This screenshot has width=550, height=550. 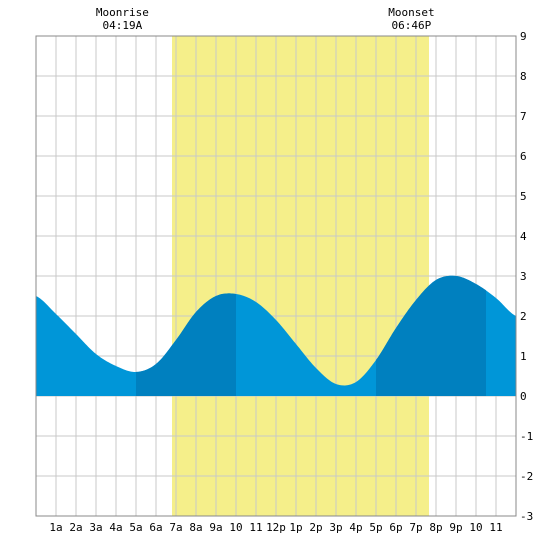 I want to click on y-tick-labels: -3 -2 -1 0 1 2 3 4 5 6 7 8 9, so click(x=526, y=276).